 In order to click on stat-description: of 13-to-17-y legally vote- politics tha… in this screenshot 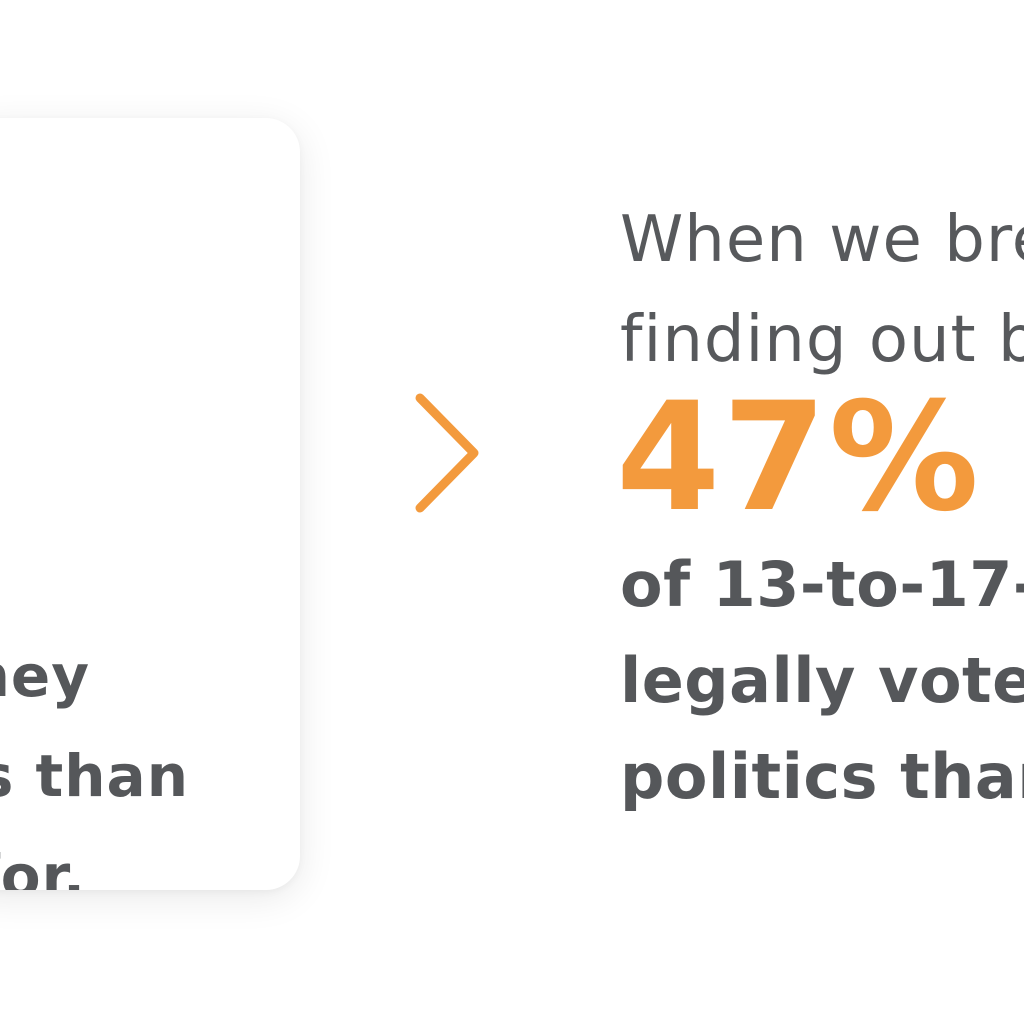, I will do `click(822, 681)`.